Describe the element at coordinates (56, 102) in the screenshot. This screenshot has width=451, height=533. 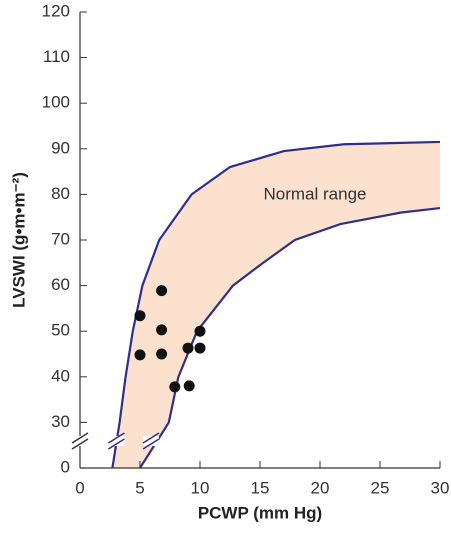
I see `y-tick-label: 100` at that location.